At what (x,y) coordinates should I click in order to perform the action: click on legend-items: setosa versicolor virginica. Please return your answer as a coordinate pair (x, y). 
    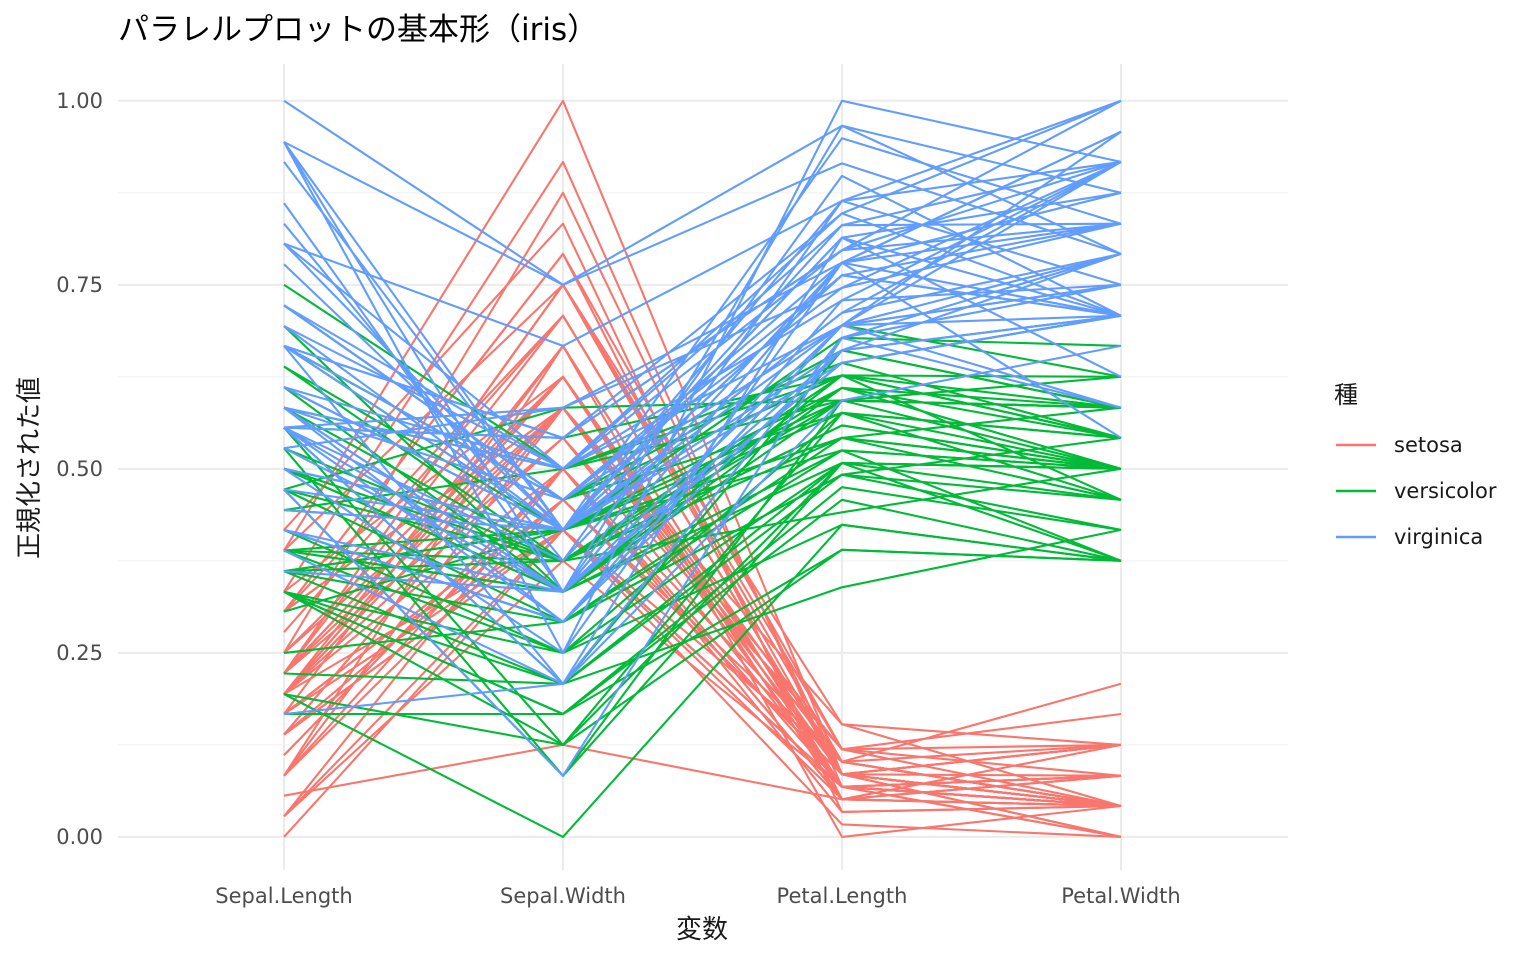
    Looking at the image, I should click on (1416, 491).